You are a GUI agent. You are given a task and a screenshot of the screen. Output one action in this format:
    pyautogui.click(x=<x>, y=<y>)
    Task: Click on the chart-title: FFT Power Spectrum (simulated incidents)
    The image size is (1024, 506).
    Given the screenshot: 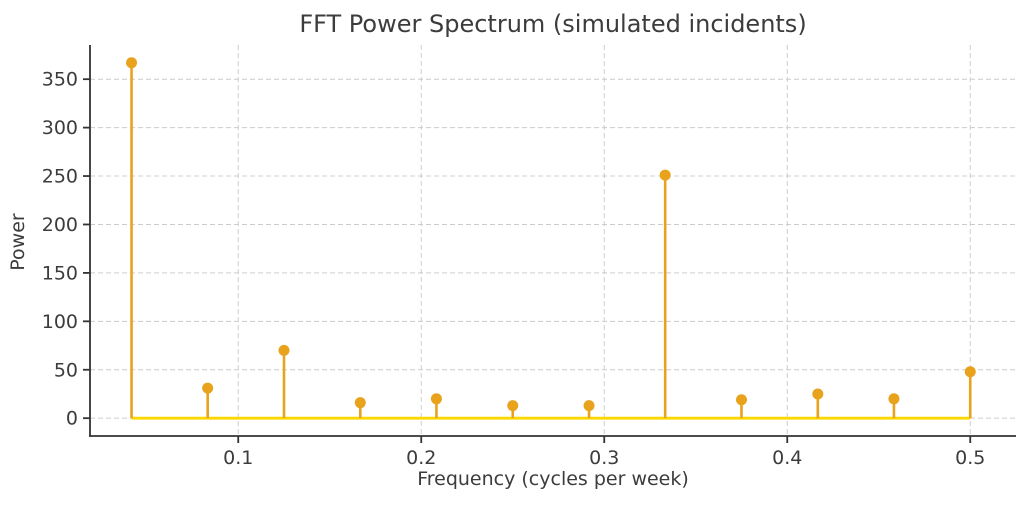 What is the action you would take?
    pyautogui.click(x=553, y=24)
    